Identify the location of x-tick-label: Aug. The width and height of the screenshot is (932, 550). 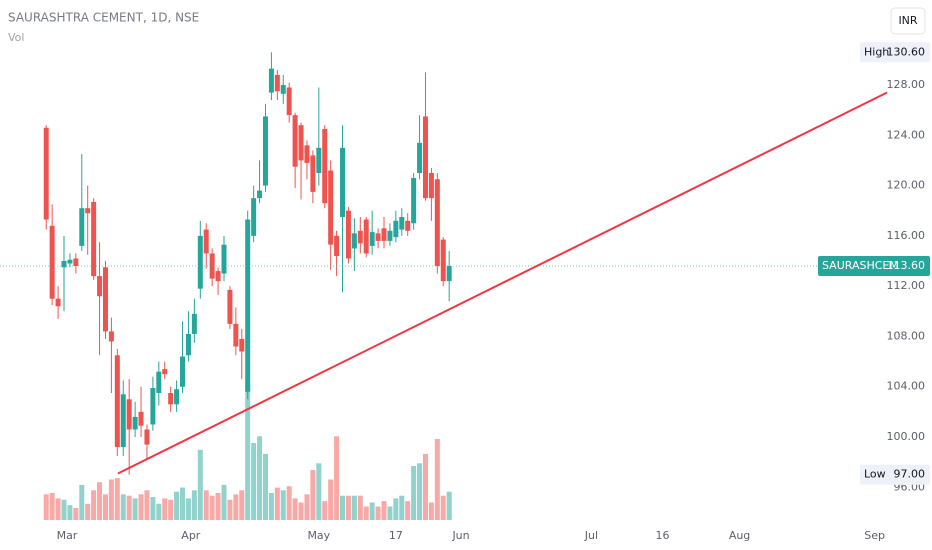
(739, 535).